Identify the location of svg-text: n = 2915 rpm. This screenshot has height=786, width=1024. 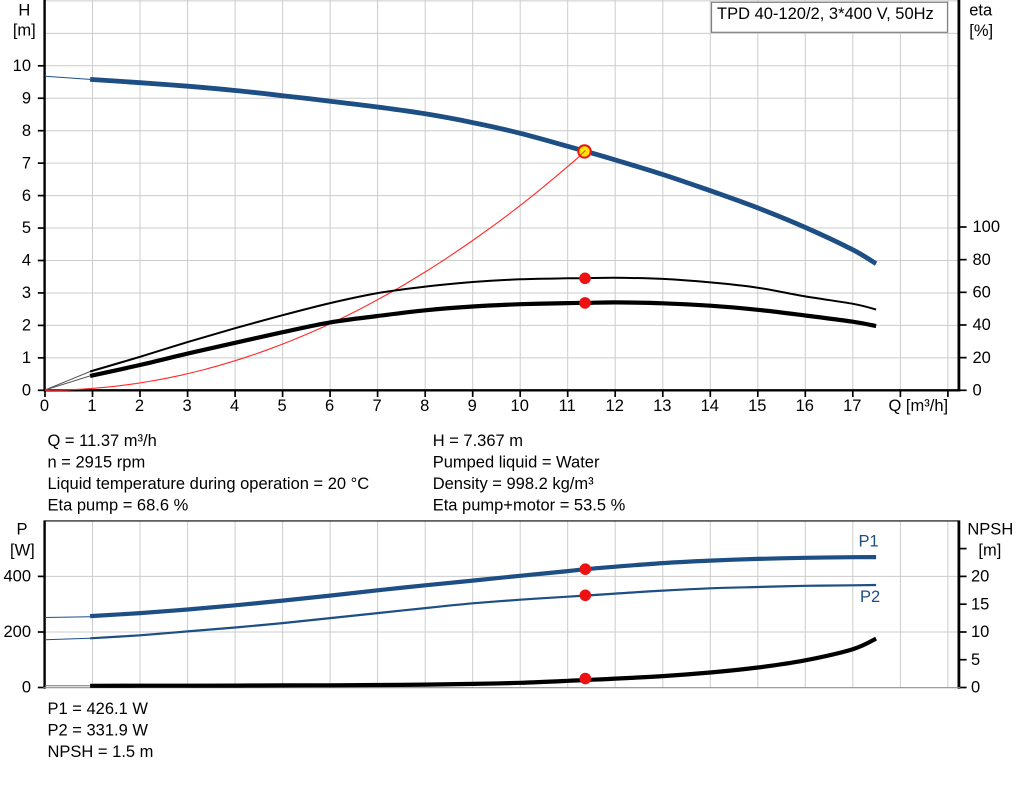
(97, 463).